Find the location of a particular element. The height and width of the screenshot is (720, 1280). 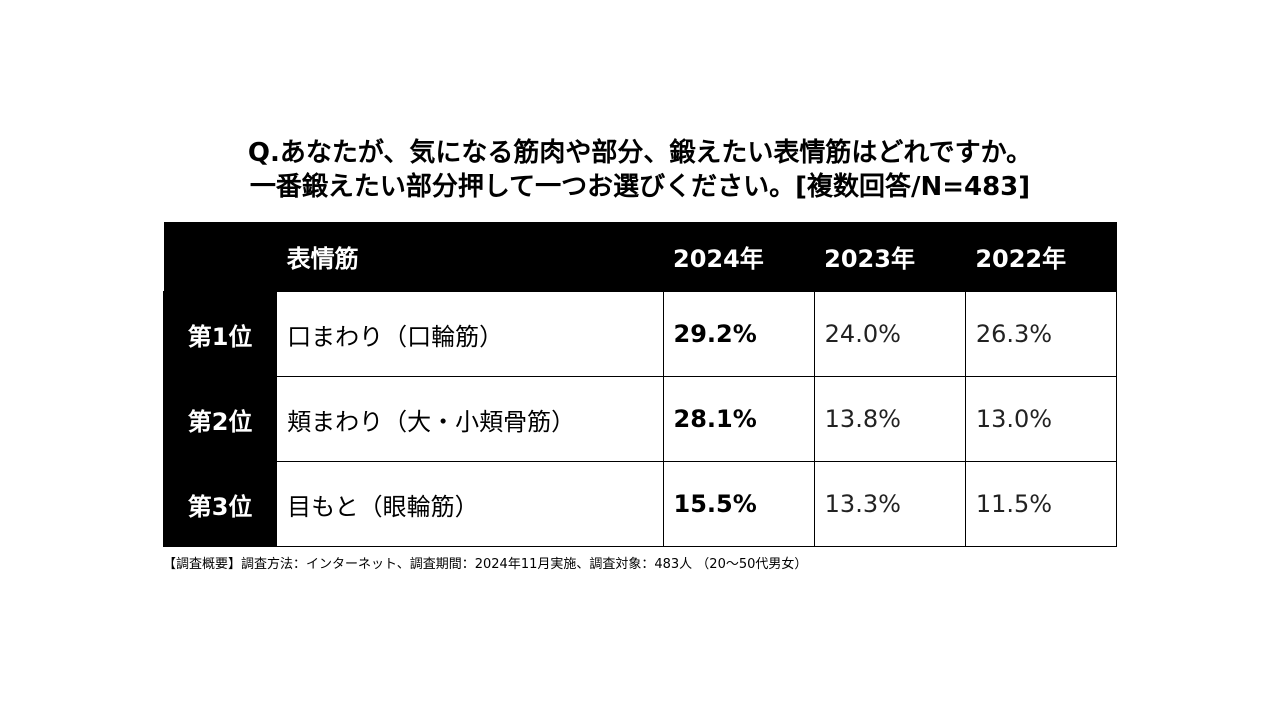

rank-label: 第3位 is located at coordinates (220, 504).